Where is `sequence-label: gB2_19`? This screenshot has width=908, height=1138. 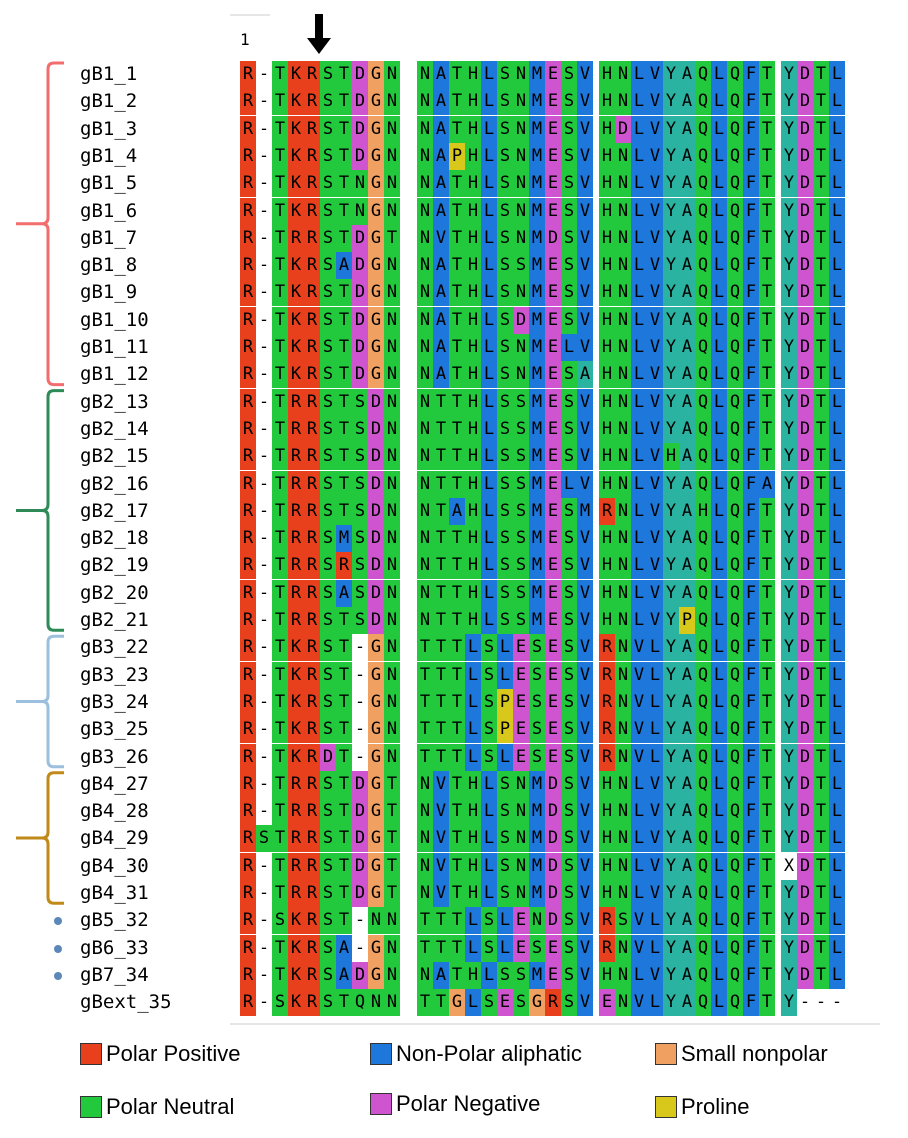 sequence-label: gB2_19 is located at coordinates (114, 565).